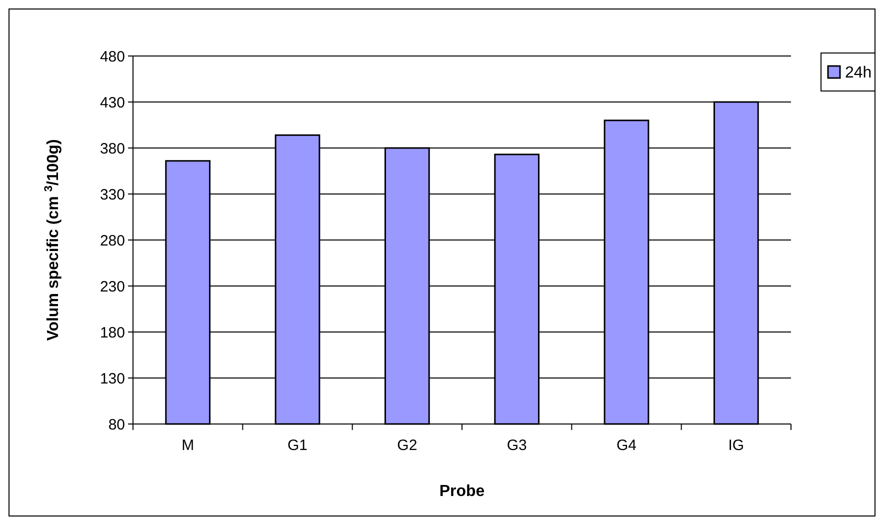  Describe the element at coordinates (462, 491) in the screenshot. I see `x-axis-title: Probe` at that location.